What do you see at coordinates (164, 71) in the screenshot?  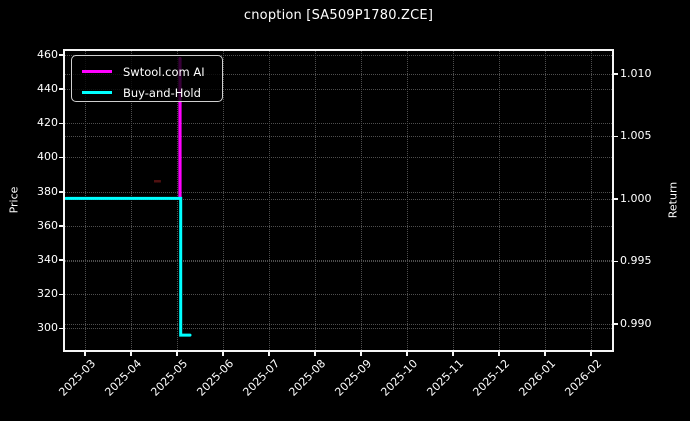 I see `legend-label-swtool-ai: Swtool.com AI` at bounding box center [164, 71].